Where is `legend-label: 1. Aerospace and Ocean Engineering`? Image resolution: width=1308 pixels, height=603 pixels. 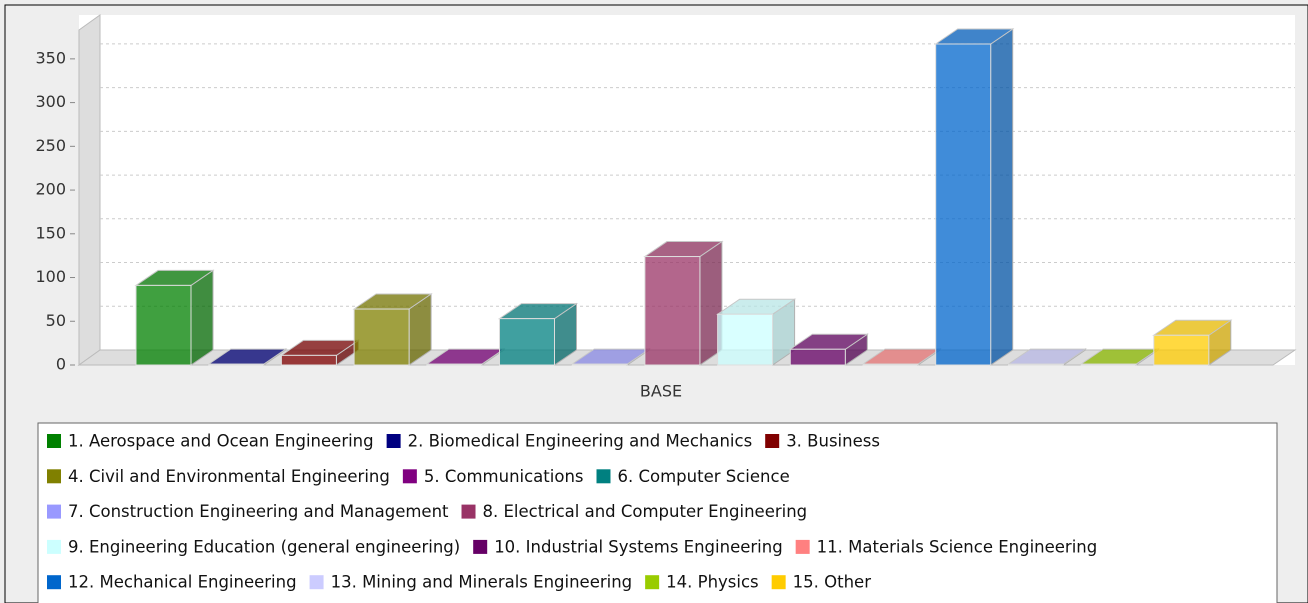 legend-label: 1. Aerospace and Ocean Engineering is located at coordinates (221, 441).